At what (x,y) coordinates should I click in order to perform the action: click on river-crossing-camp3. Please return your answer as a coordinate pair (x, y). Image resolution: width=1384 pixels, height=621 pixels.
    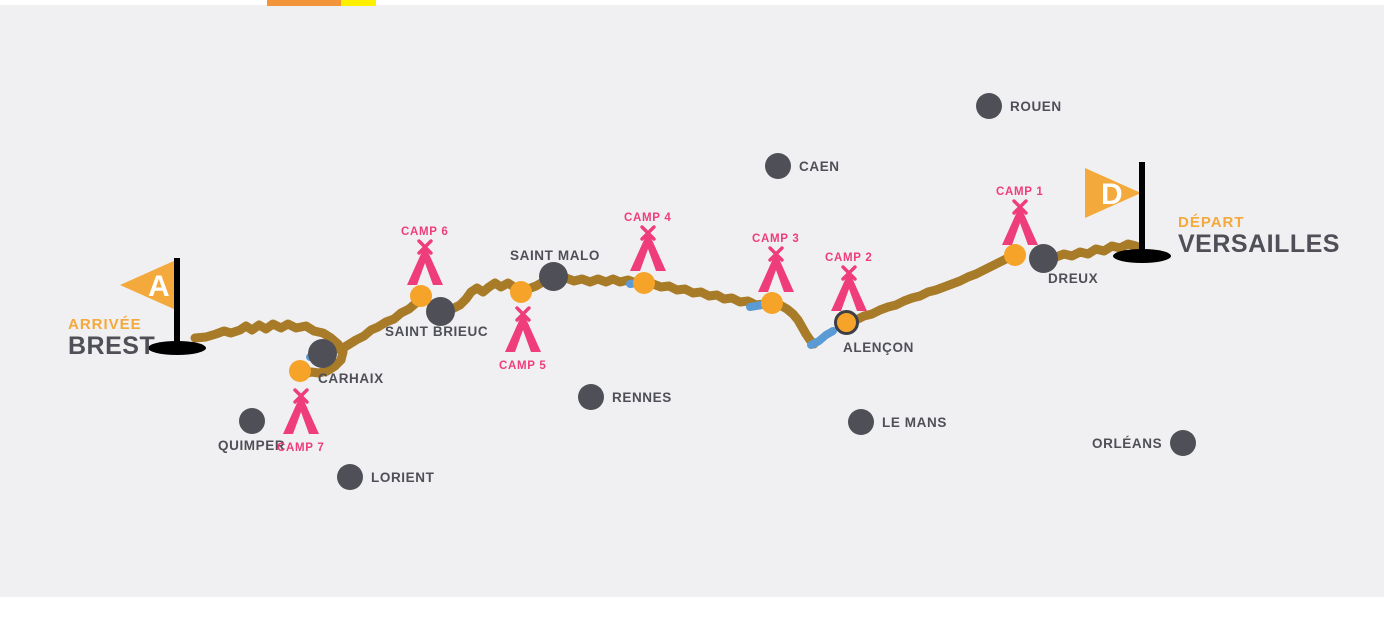
    Looking at the image, I should click on (756, 306).